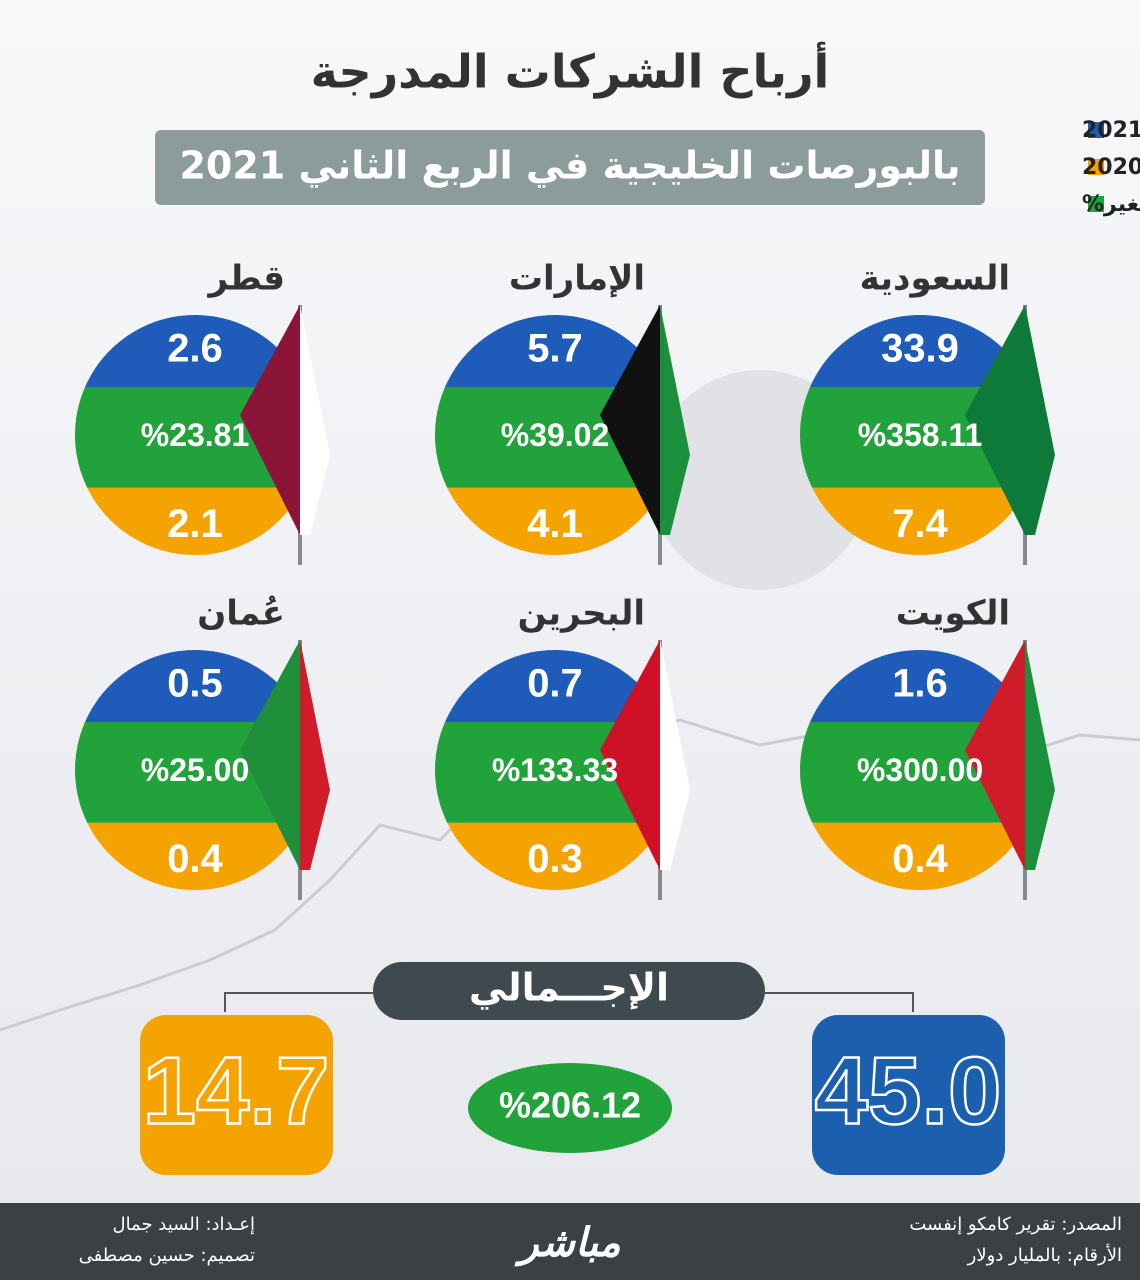 This screenshot has height=1280, width=1140. Describe the element at coordinates (167, 1255) in the screenshot. I see `designed-by: تصميم: حسين مصطفى` at that location.